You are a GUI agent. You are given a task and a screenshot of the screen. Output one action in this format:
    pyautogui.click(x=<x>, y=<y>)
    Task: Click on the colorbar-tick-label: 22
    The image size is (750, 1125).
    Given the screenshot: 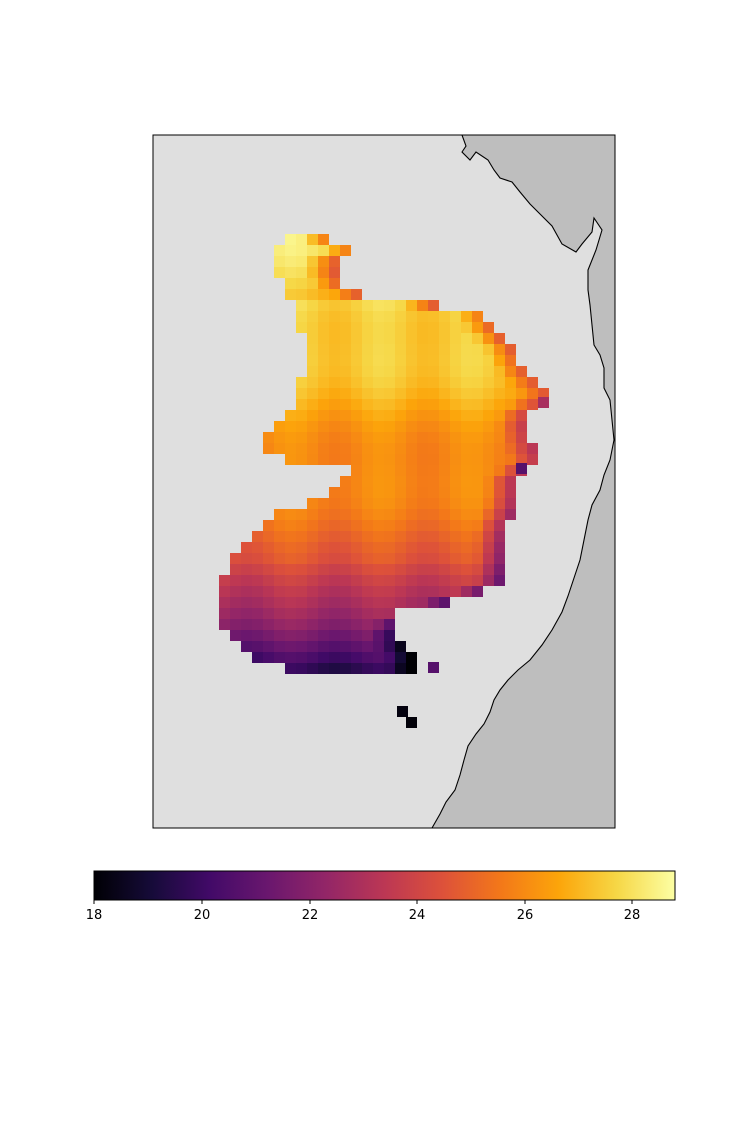 What is the action you would take?
    pyautogui.click(x=310, y=915)
    